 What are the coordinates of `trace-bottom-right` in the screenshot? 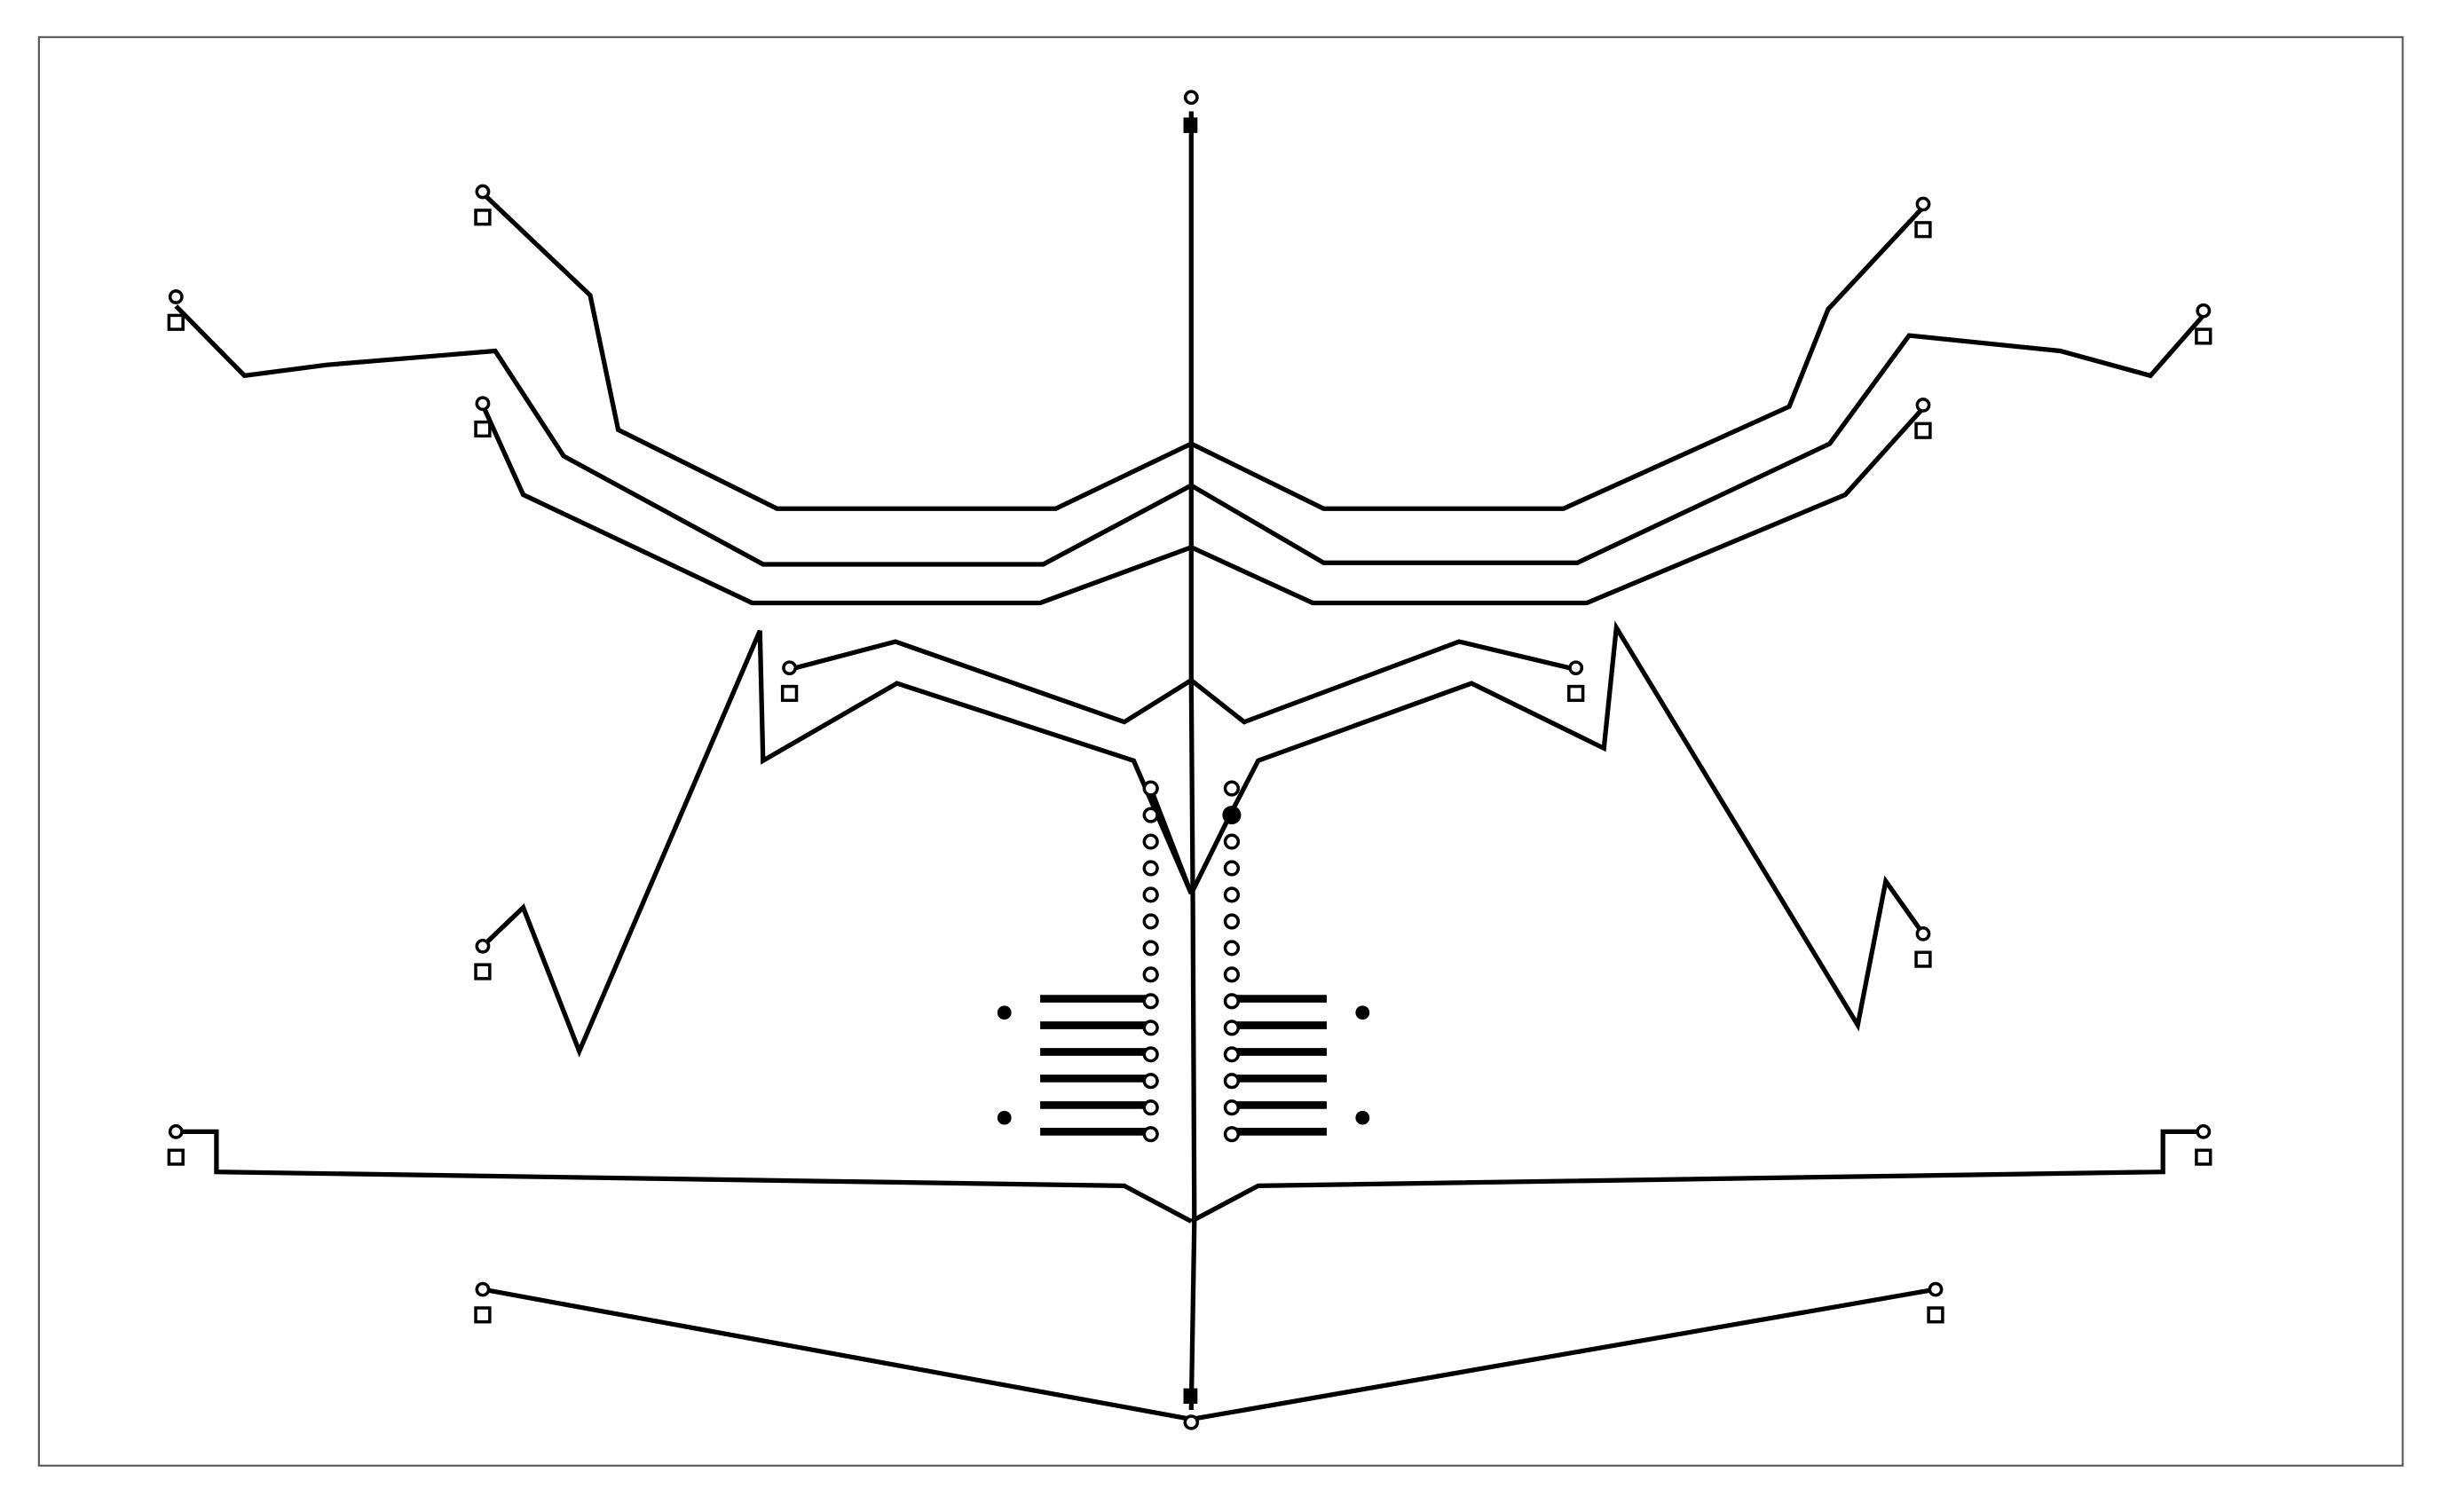 It's located at (1697, 1176).